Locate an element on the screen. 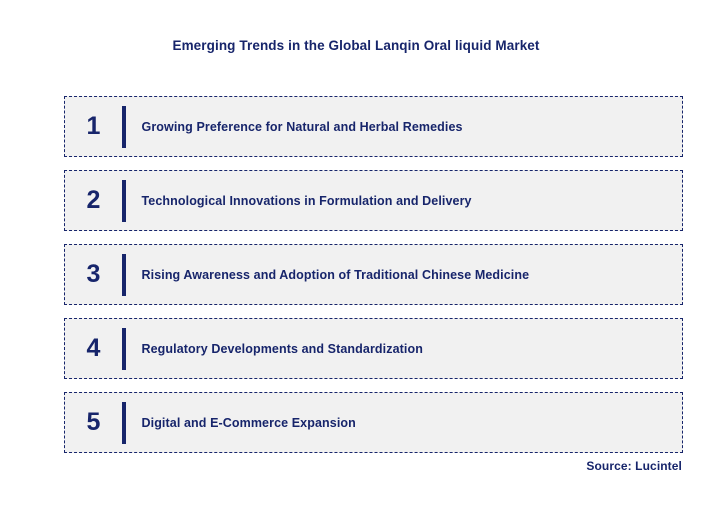  trend-rank-number: 2 is located at coordinates (93, 200).